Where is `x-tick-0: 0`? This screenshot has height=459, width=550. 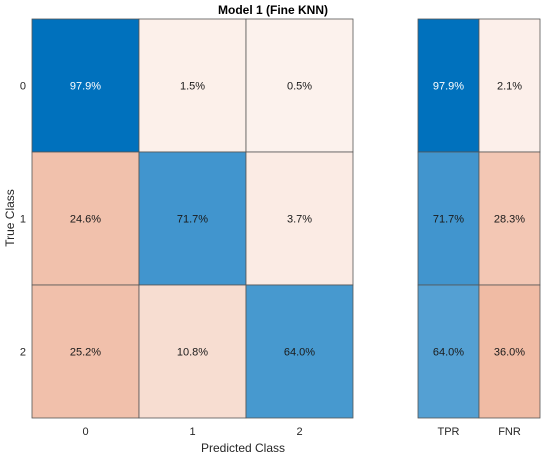 x-tick-0: 0 is located at coordinates (85, 432).